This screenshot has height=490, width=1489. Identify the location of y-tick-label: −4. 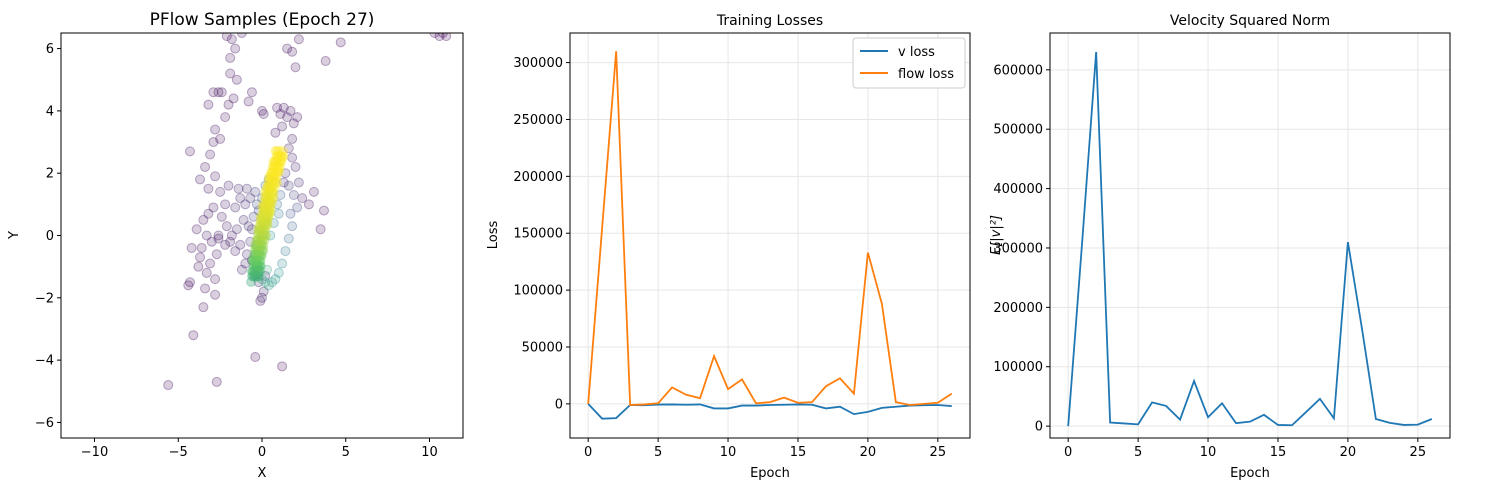
(44, 361).